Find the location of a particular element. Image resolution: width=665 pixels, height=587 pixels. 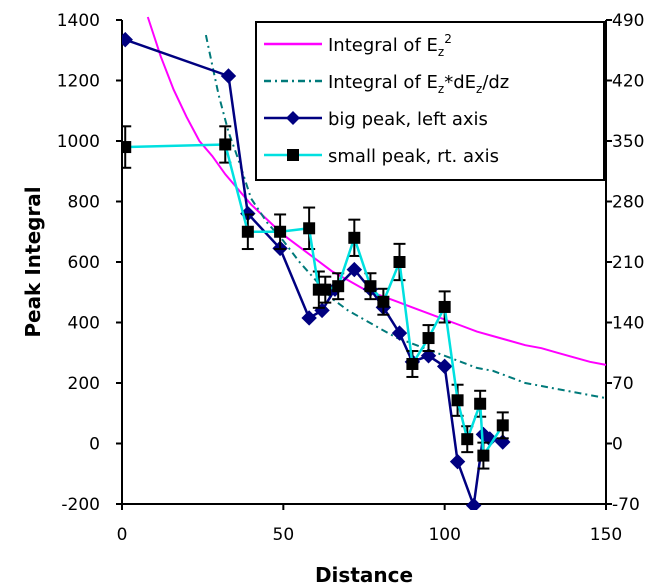

y2-tick-label: 0 is located at coordinates (617, 445).